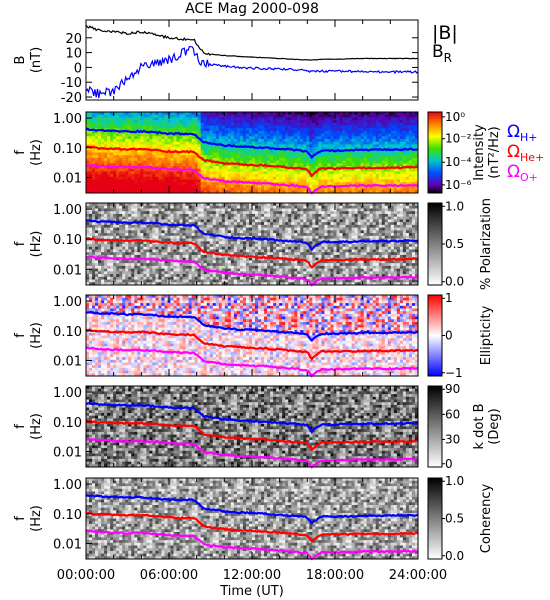  What do you see at coordinates (532, 157) in the screenshot?
I see `omega-he-subscript: He+` at bounding box center [532, 157].